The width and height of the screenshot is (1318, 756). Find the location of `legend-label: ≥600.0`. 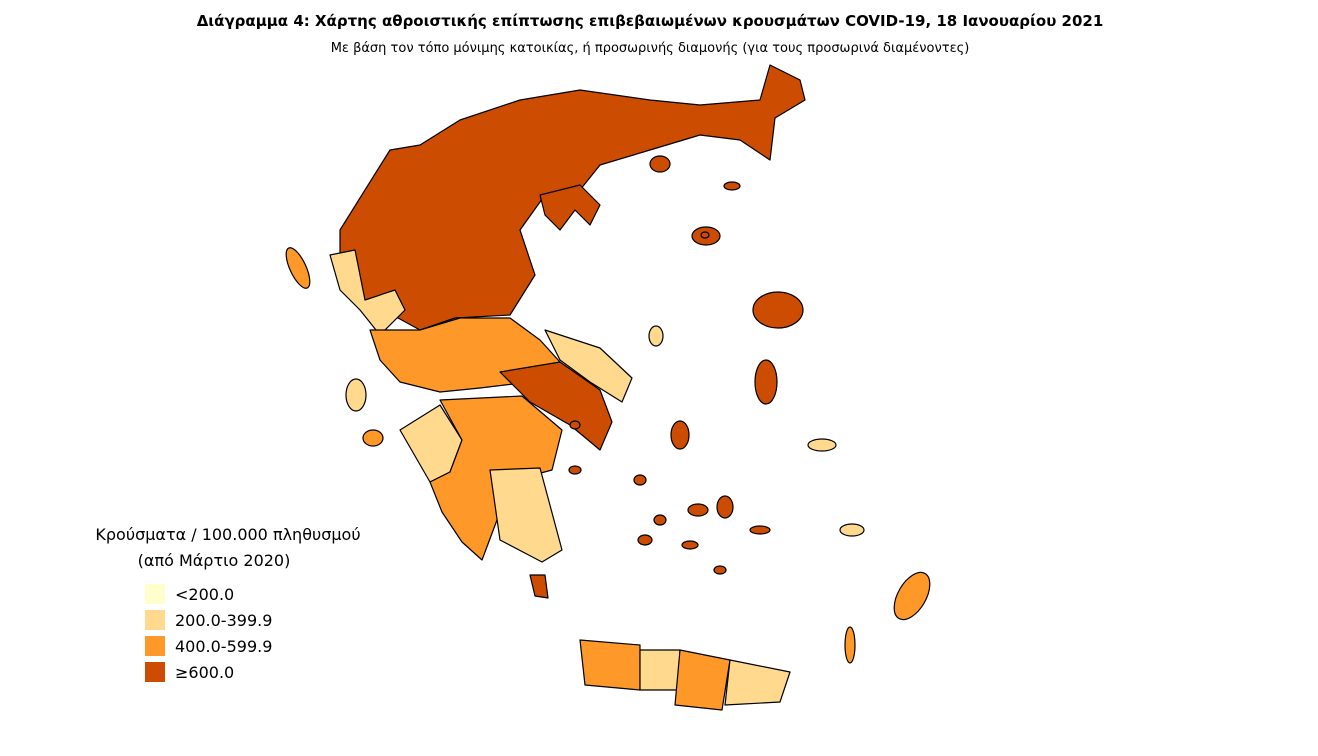

legend-label: ≥600.0 is located at coordinates (204, 672).